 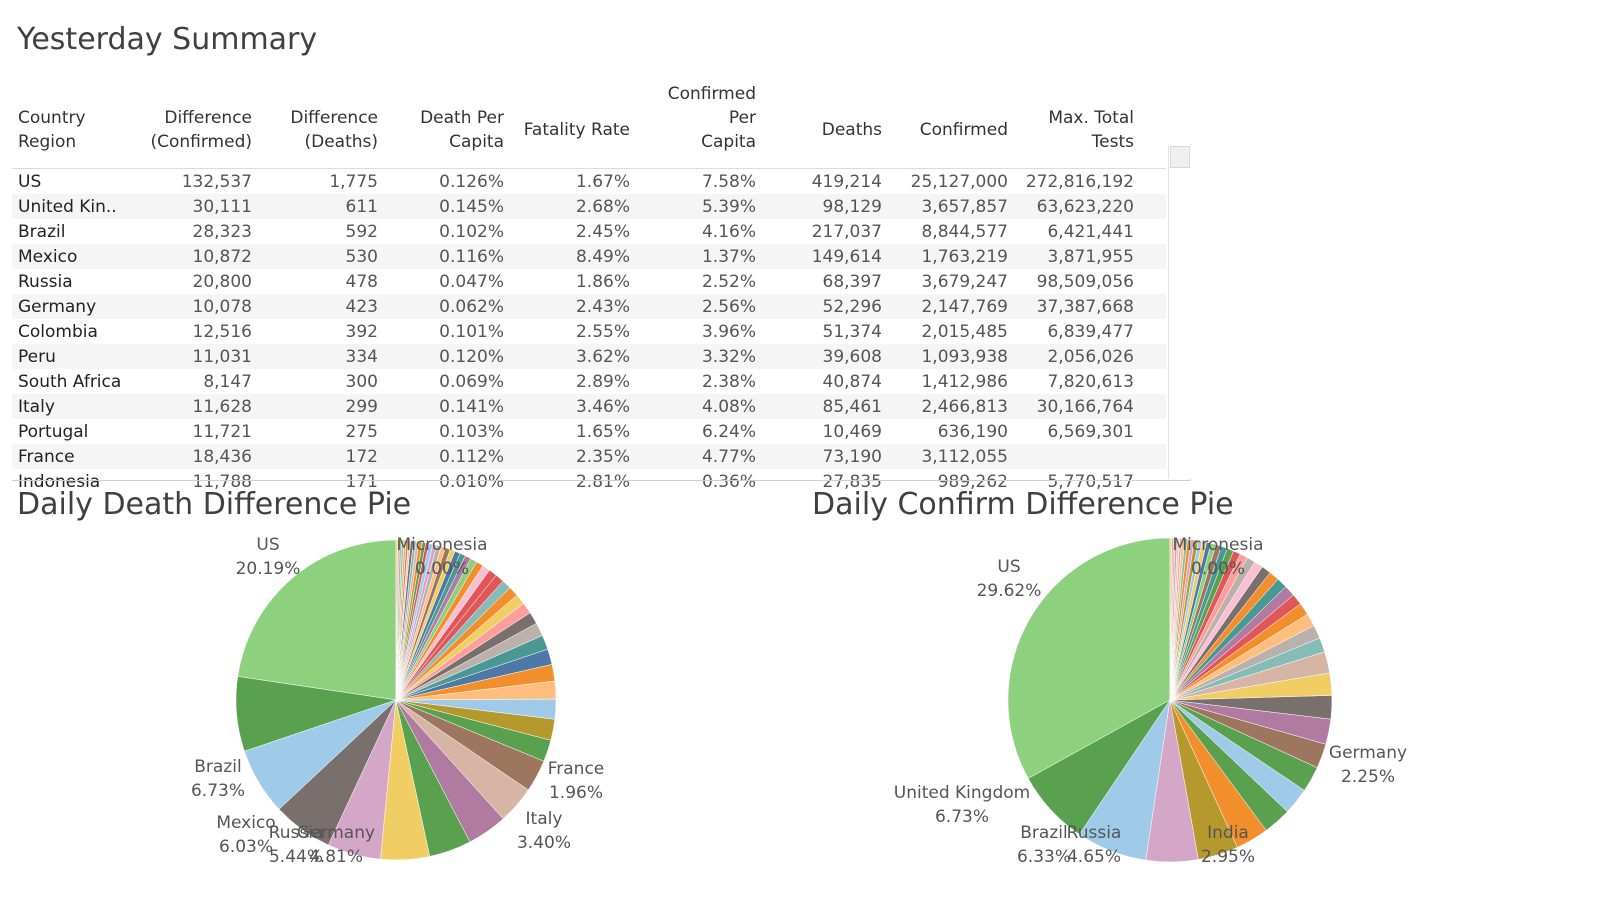 I want to click on column-header: Deaths, so click(x=825, y=124).